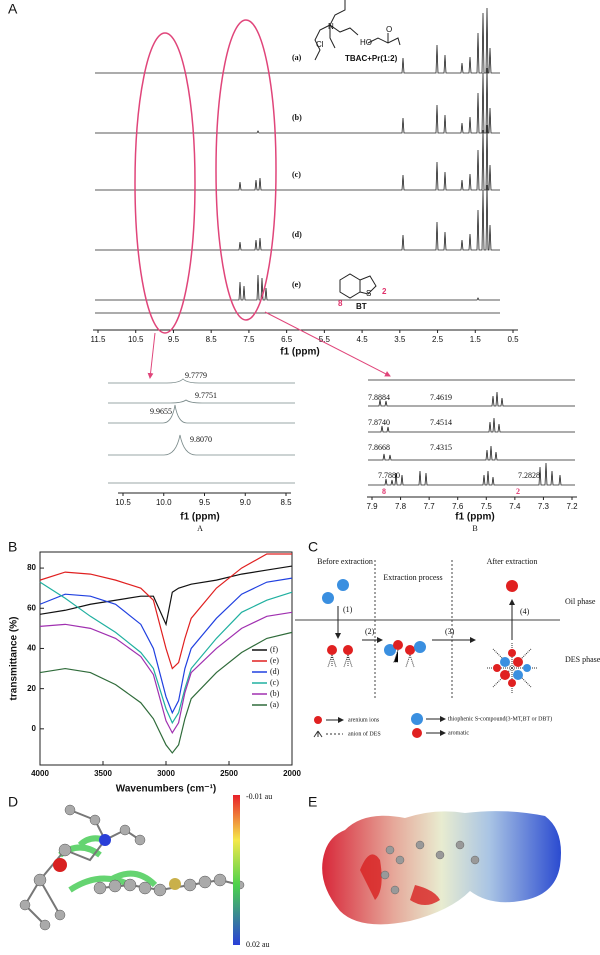  I want to click on phase-label: Oil phase, so click(580, 601).